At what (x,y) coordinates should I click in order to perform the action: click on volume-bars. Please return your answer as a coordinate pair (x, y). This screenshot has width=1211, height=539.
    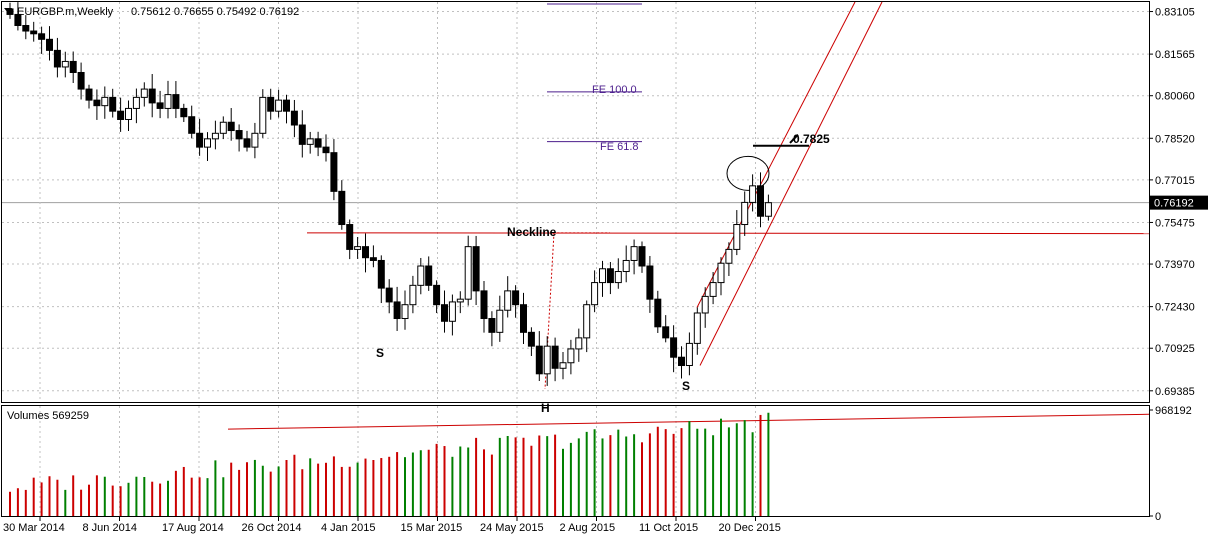
    Looking at the image, I should click on (389, 464).